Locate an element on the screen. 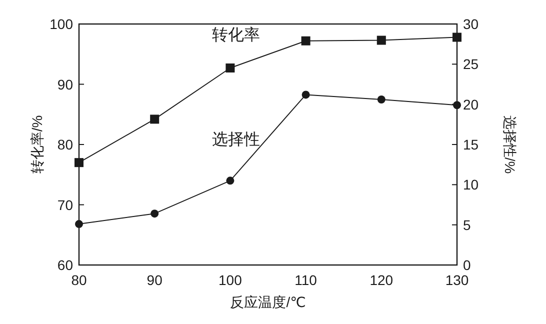 This screenshot has width=546, height=324. y-tick-label: 70 is located at coordinates (65, 204).